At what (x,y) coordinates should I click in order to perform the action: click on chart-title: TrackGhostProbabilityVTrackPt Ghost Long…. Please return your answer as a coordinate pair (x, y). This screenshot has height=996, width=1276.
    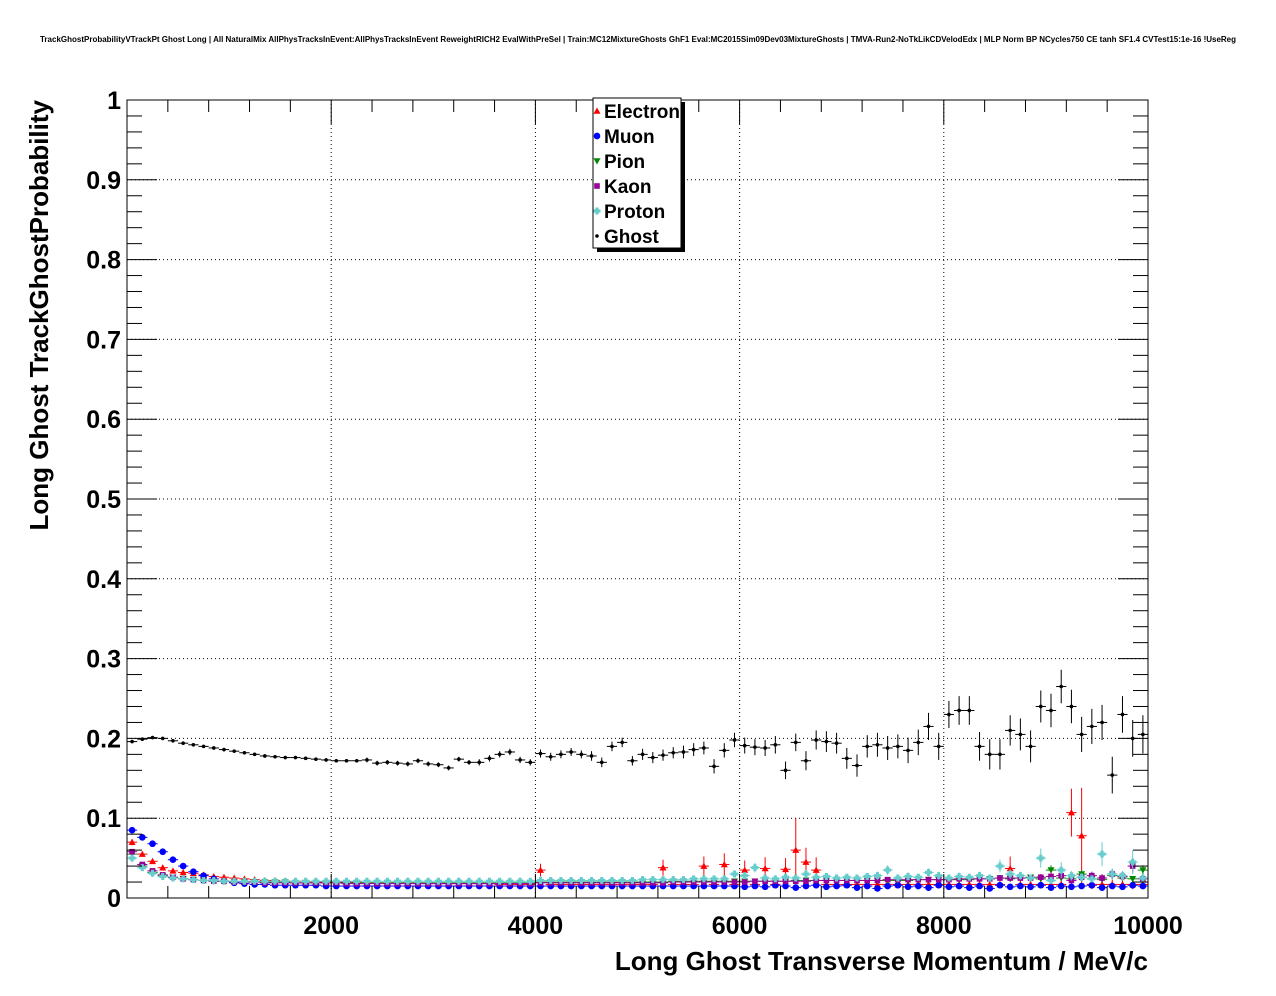
    Looking at the image, I should click on (638, 39).